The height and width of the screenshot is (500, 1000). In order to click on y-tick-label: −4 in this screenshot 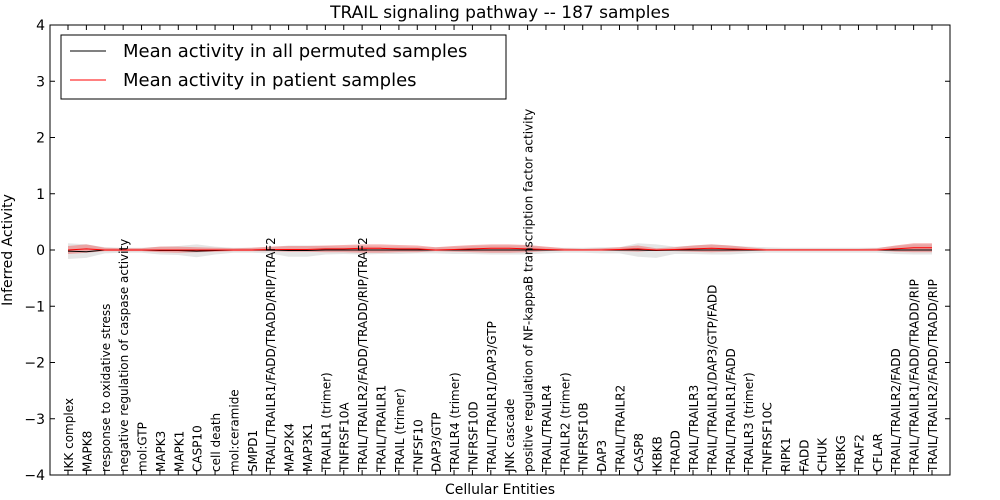, I will do `click(34, 476)`.